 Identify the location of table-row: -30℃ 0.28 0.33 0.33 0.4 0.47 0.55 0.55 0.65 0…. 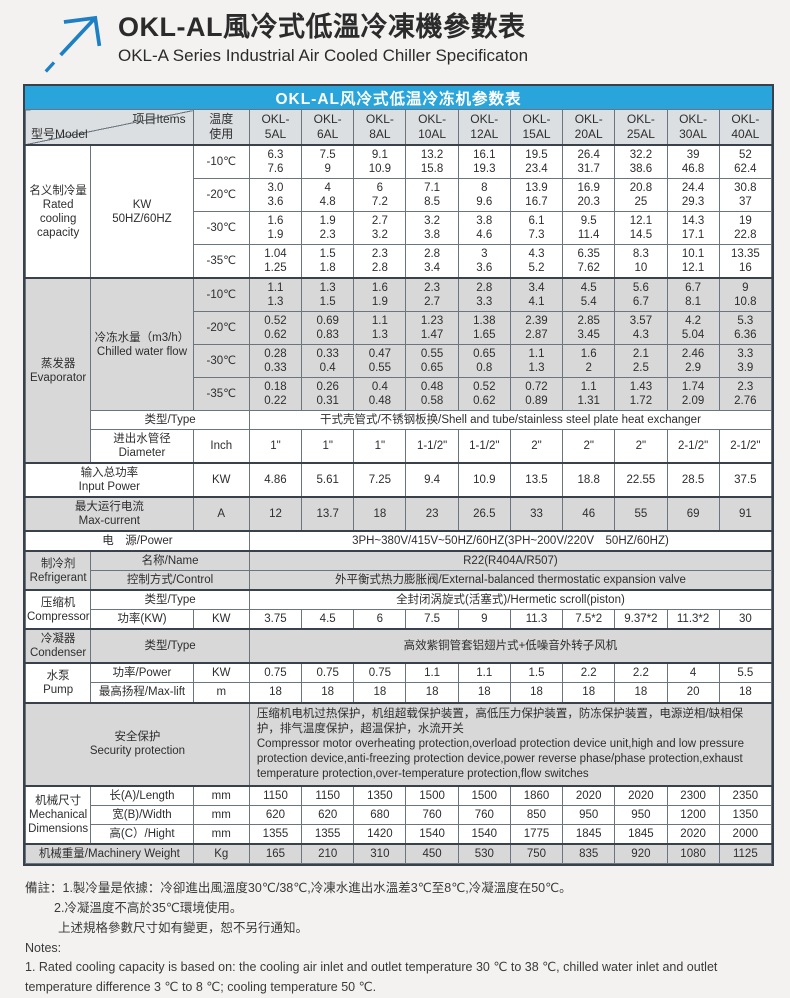
(399, 361).